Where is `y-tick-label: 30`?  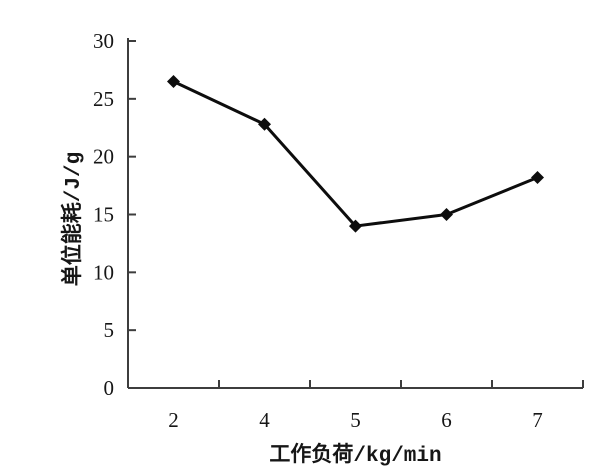 y-tick-label: 30 is located at coordinates (103, 41).